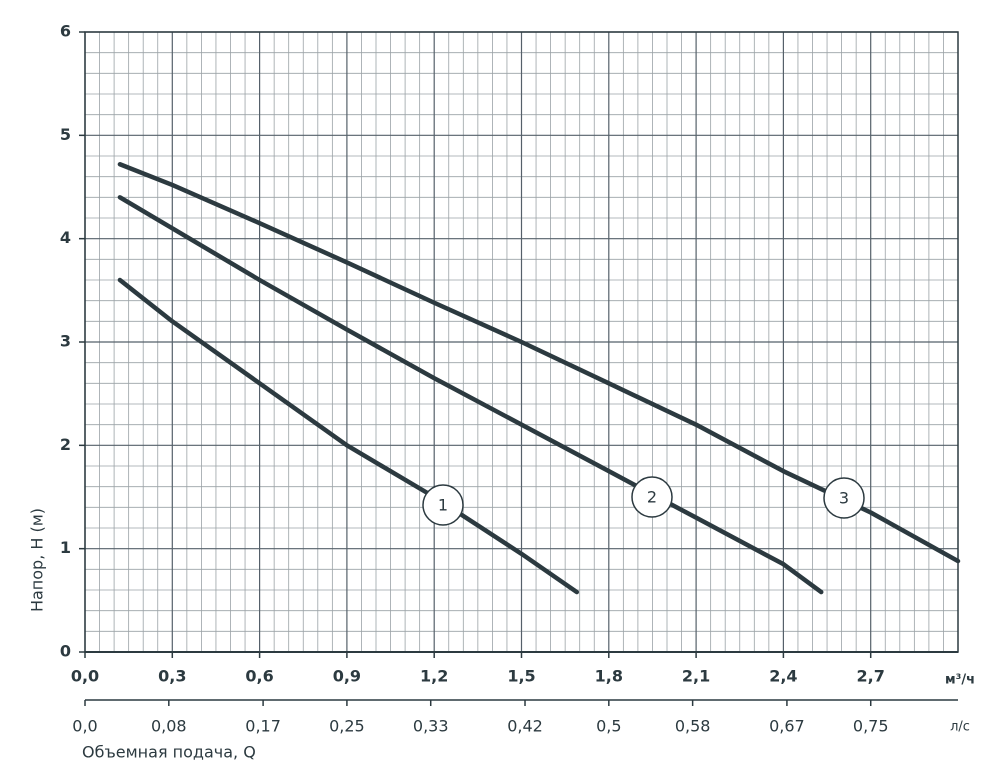 The width and height of the screenshot is (1000, 782). I want to click on y-tick-label: 2, so click(65, 444).